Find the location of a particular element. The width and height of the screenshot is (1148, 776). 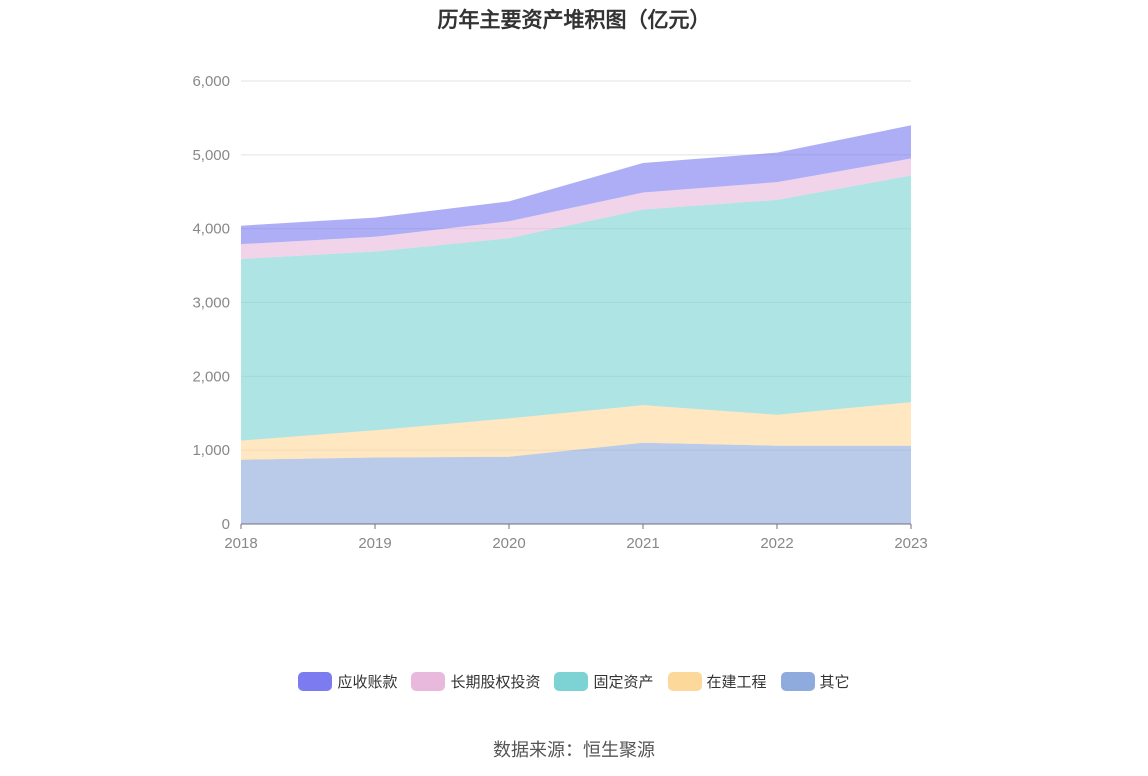

x-tick-label: 2022 is located at coordinates (776, 543).